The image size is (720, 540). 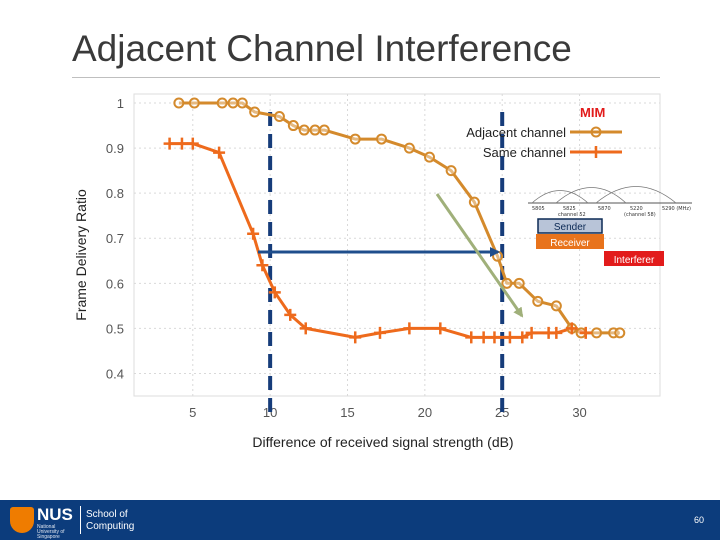 I want to click on spectrum-channel-label-2: (channel 58), so click(x=640, y=215).